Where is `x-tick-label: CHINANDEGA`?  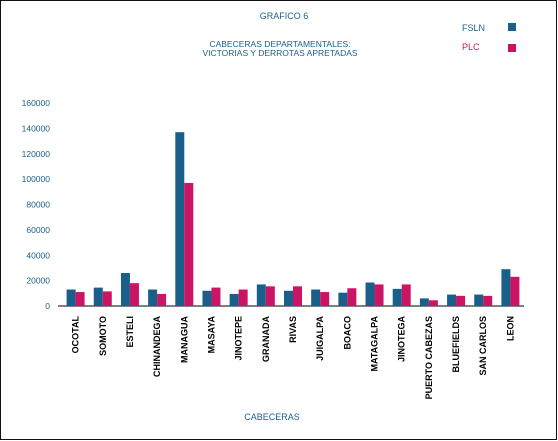
x-tick-label: CHINANDEGA is located at coordinates (157, 347).